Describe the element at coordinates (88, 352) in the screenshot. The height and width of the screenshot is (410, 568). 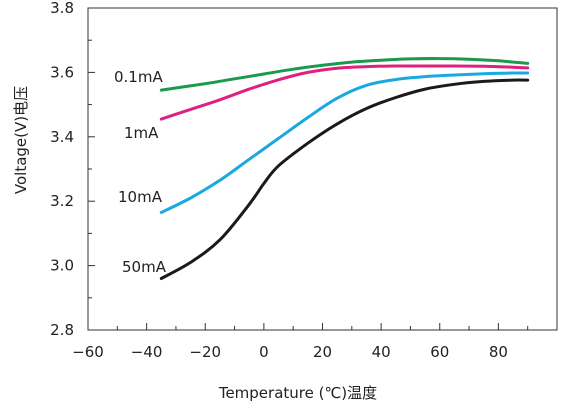
I see `x-tick-label: −60` at that location.